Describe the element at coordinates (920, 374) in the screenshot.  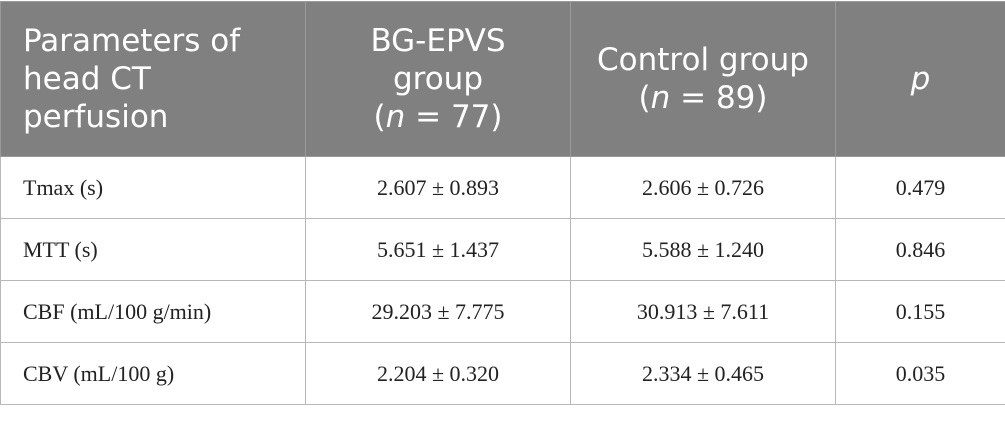
I see `table-cell: 0.035` at that location.